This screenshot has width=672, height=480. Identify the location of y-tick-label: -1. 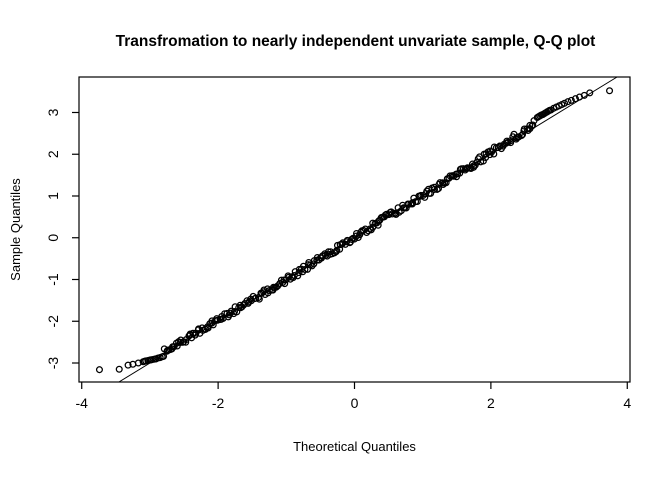
(53, 279).